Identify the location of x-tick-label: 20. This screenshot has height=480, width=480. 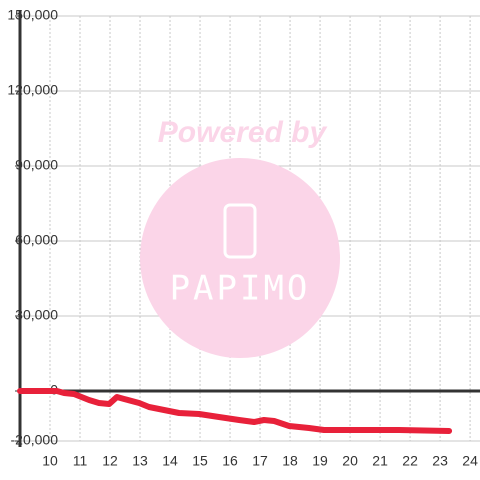
(350, 461).